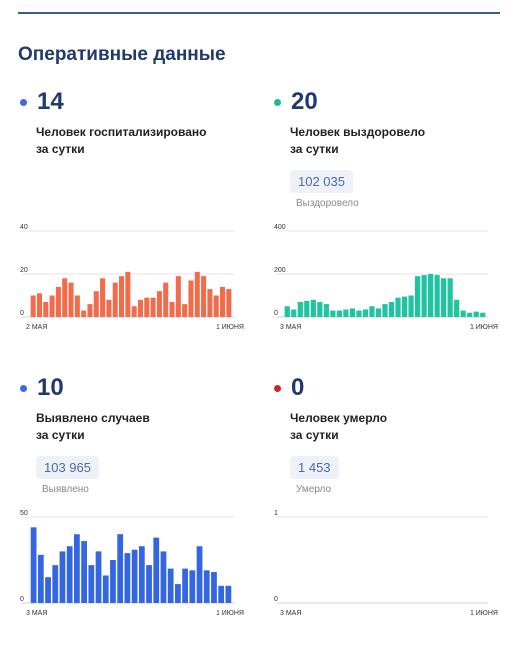 The image size is (520, 650). Describe the element at coordinates (390, 141) in the screenshot. I see `recovered-description: Человек выздоровело за сутки` at that location.